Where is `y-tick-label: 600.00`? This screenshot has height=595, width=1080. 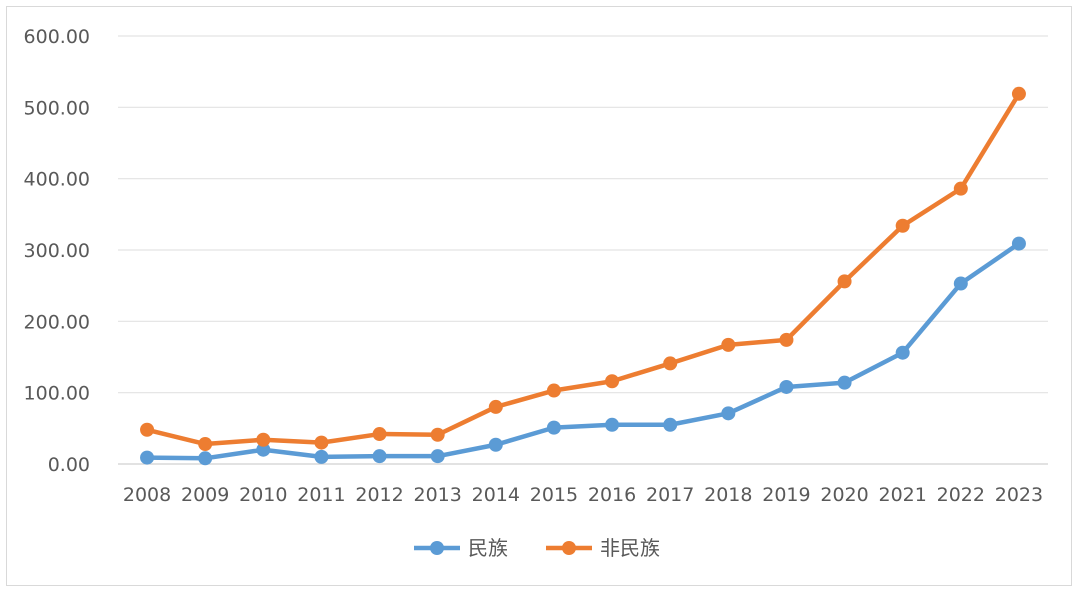 y-tick-label: 600.00 is located at coordinates (57, 37).